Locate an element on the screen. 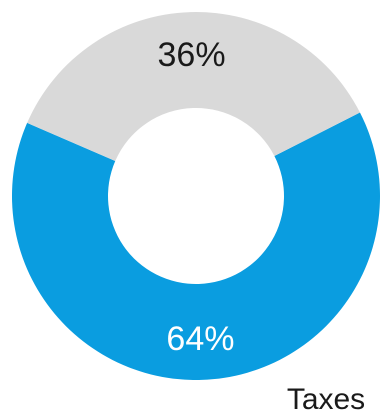 The image size is (391, 419). slice-label-0: 64% is located at coordinates (200, 339).